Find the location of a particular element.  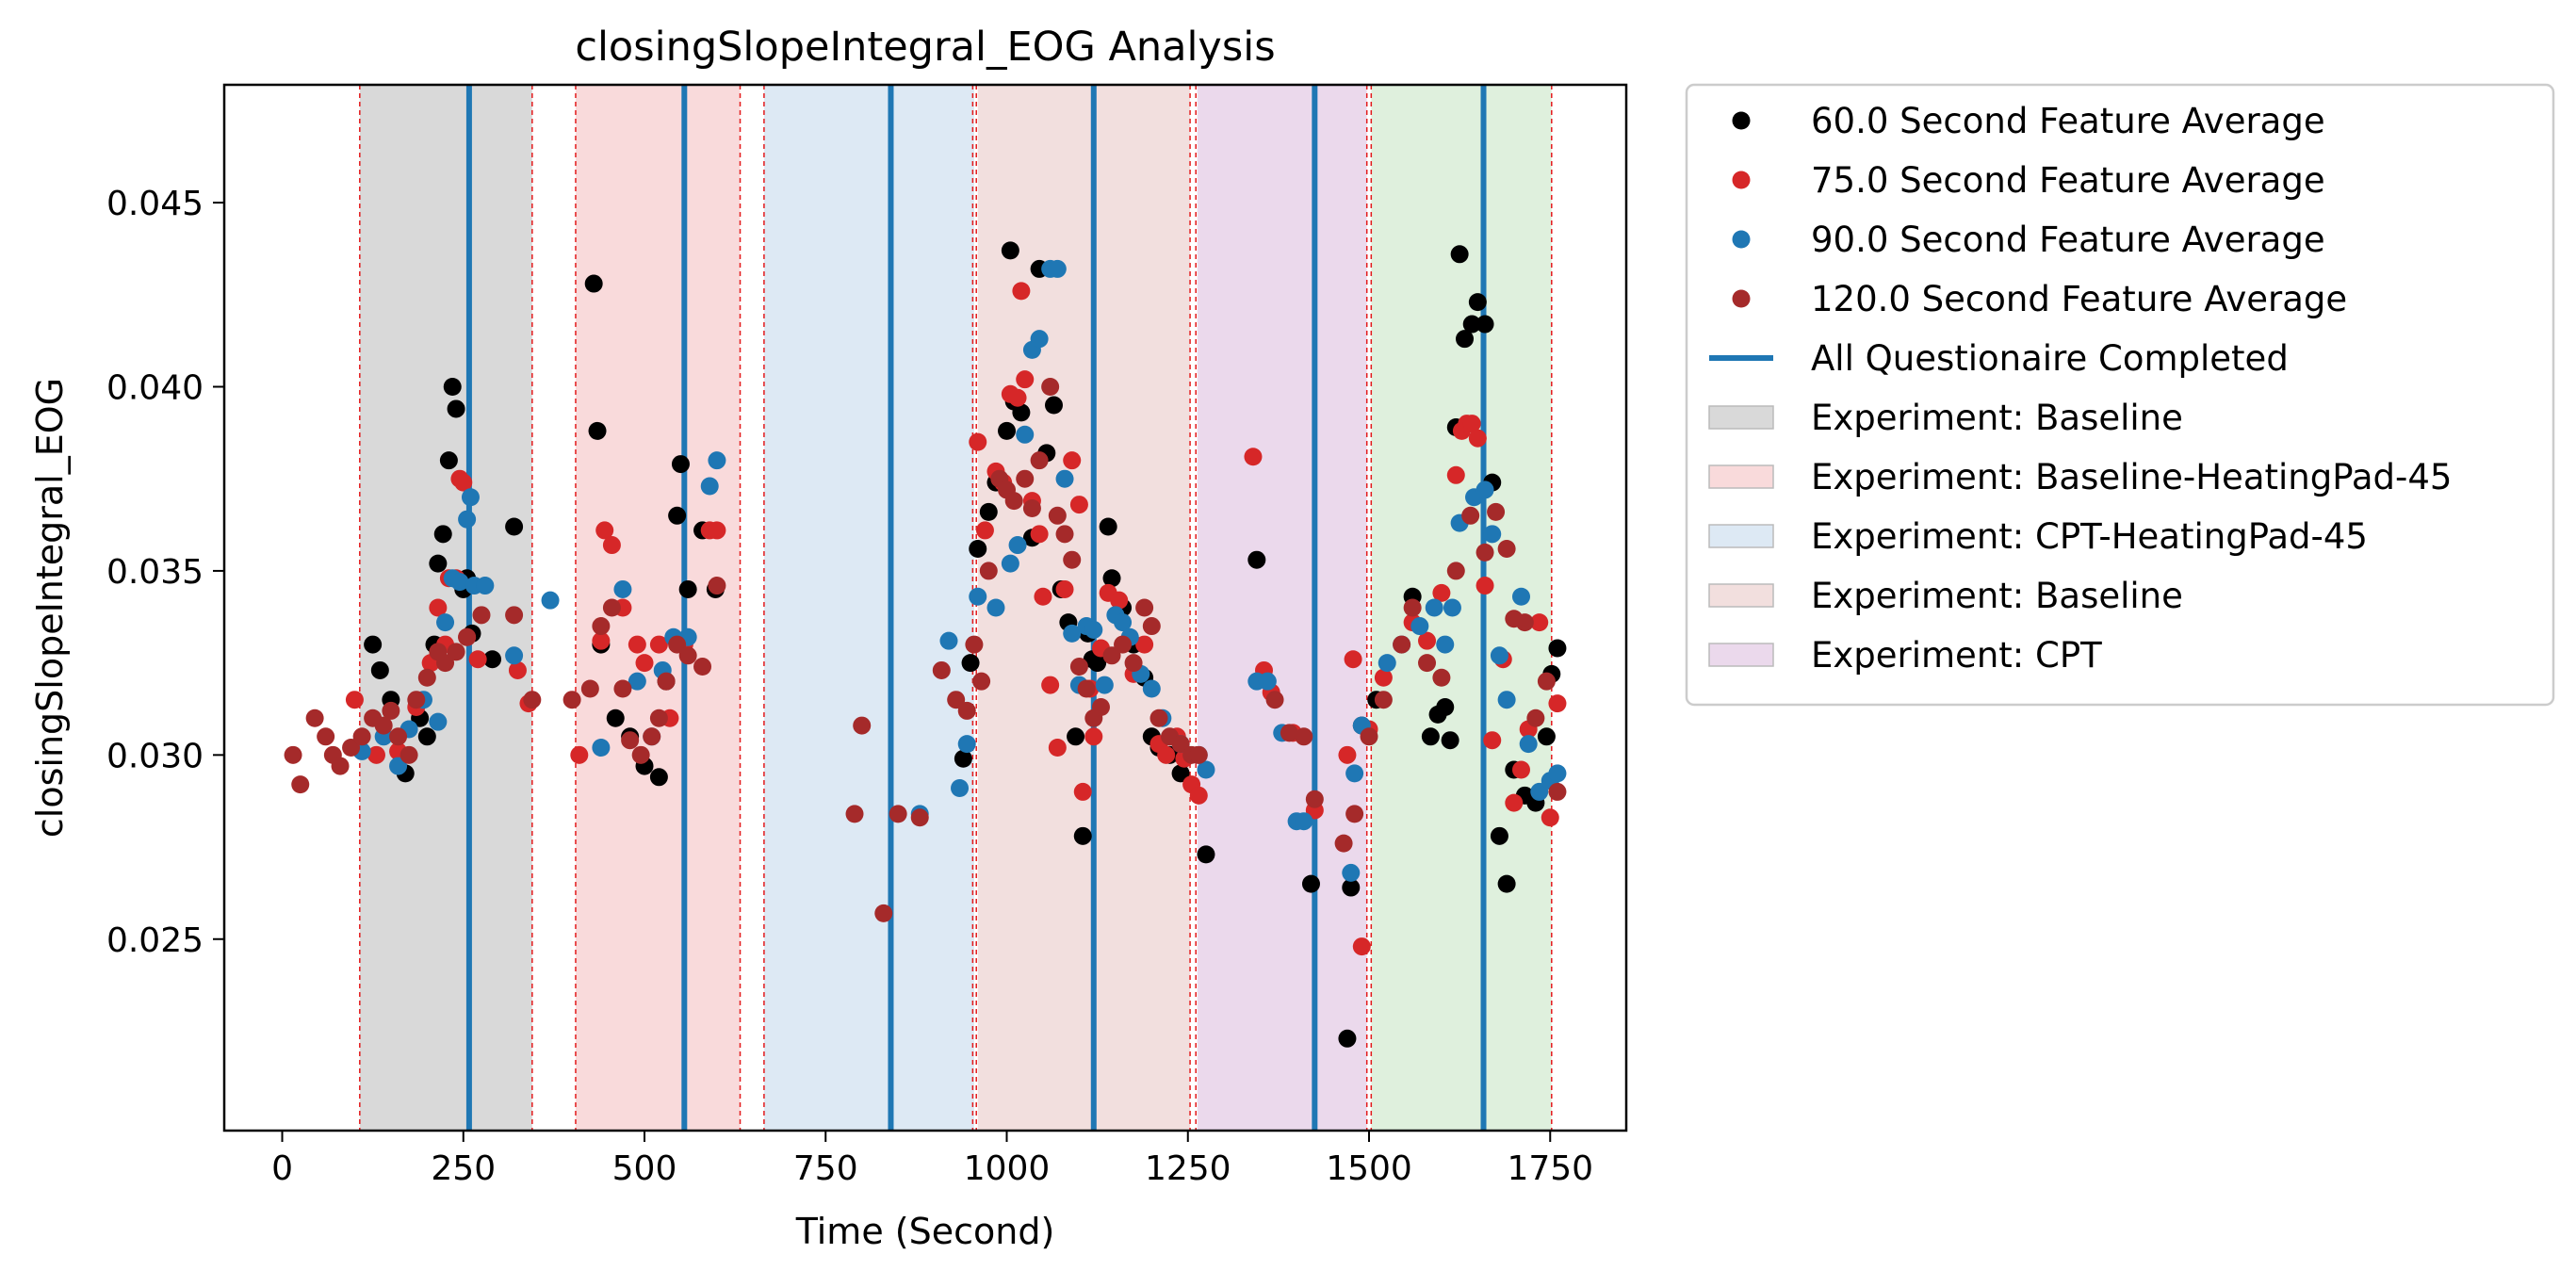

y-axis: 0.025 0.030 0.035 0.040 0.045 is located at coordinates (165, 572).